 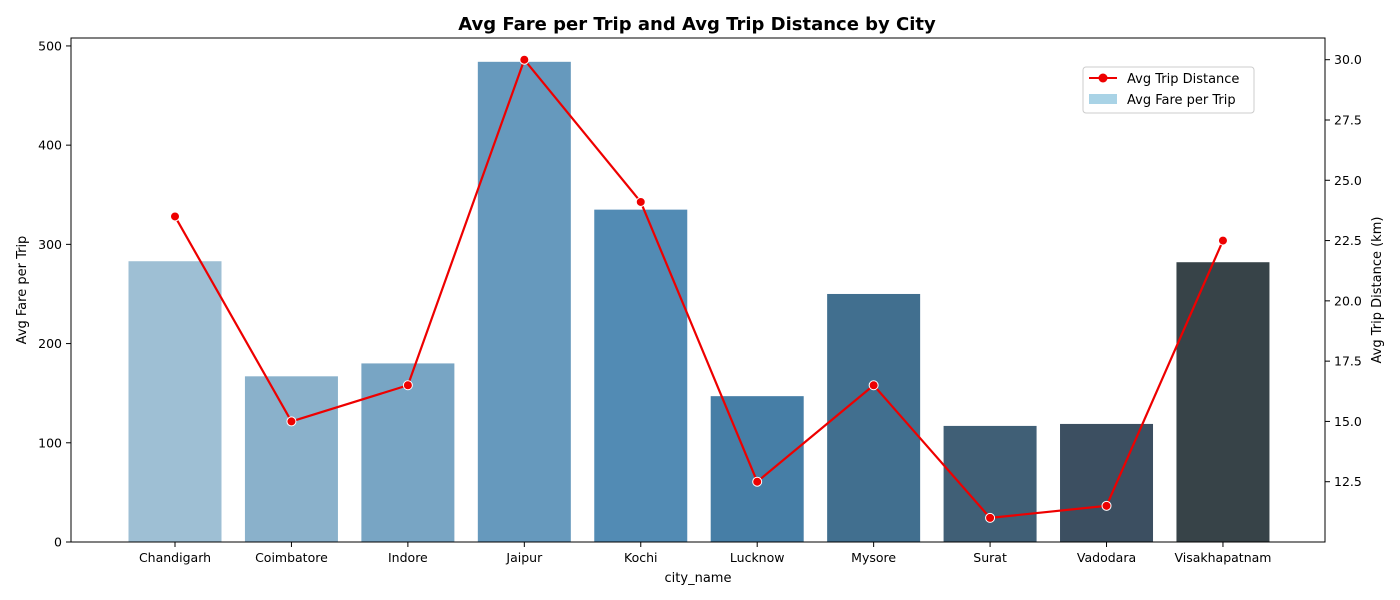 I want to click on legend-label-avg-trip-distance: Avg Trip Distance, so click(x=1183, y=79).